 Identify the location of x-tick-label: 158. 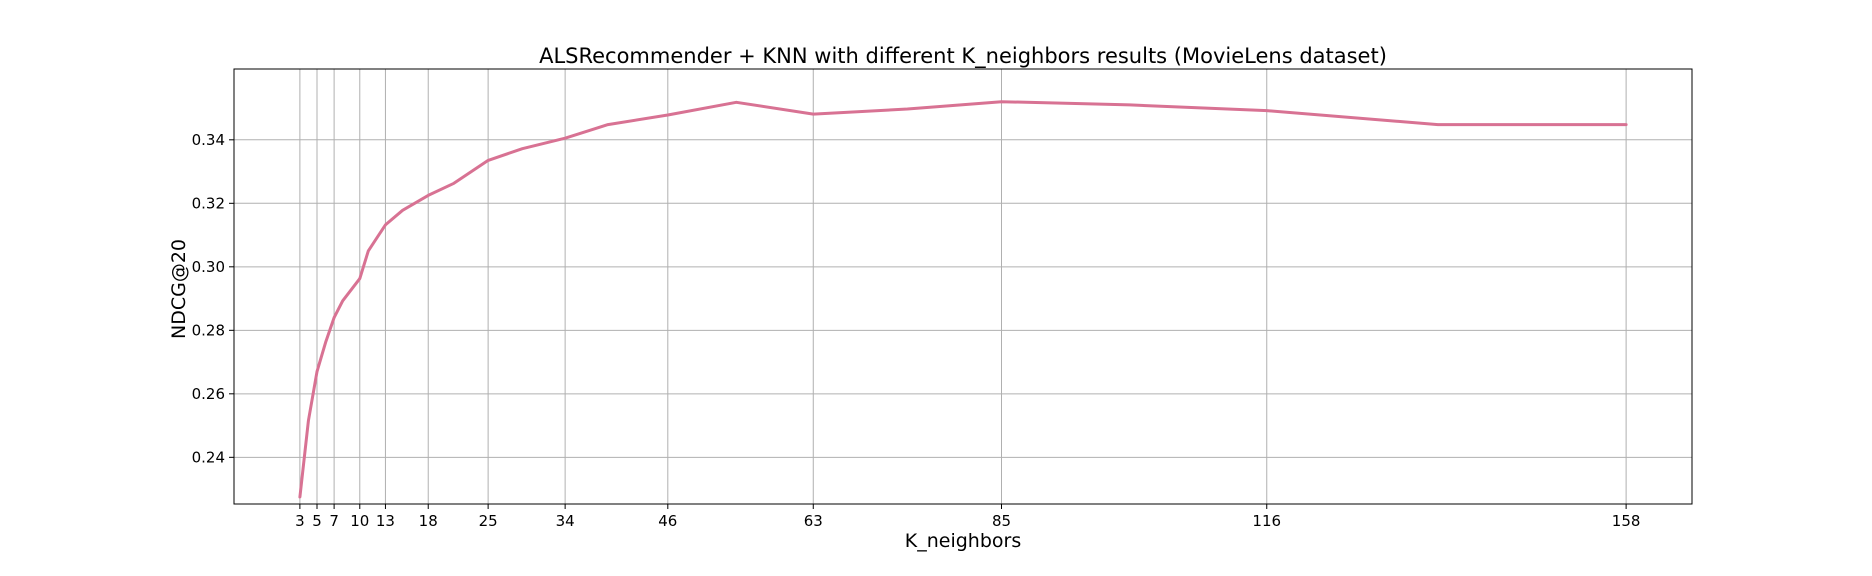
(1626, 521).